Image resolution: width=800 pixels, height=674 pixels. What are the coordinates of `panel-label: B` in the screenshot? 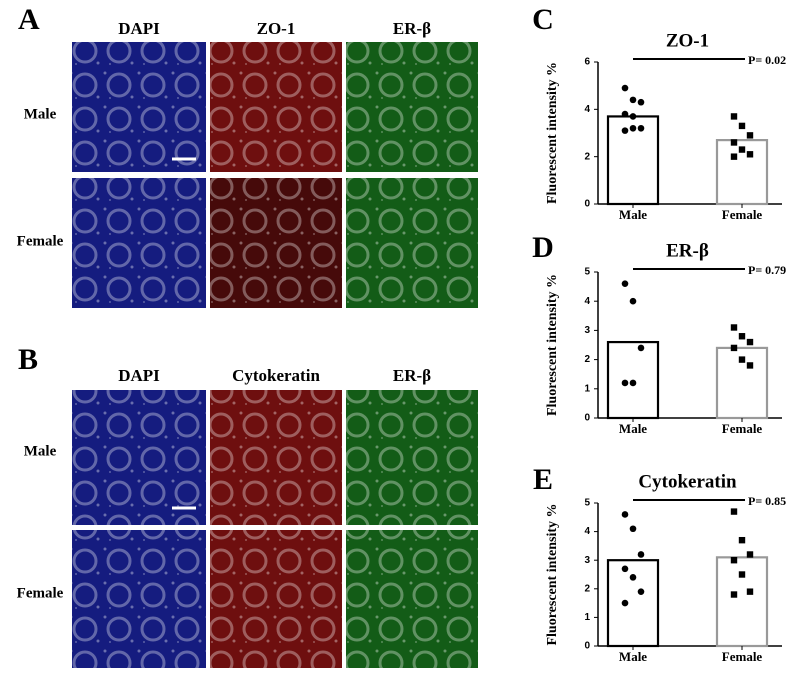 It's located at (28, 359).